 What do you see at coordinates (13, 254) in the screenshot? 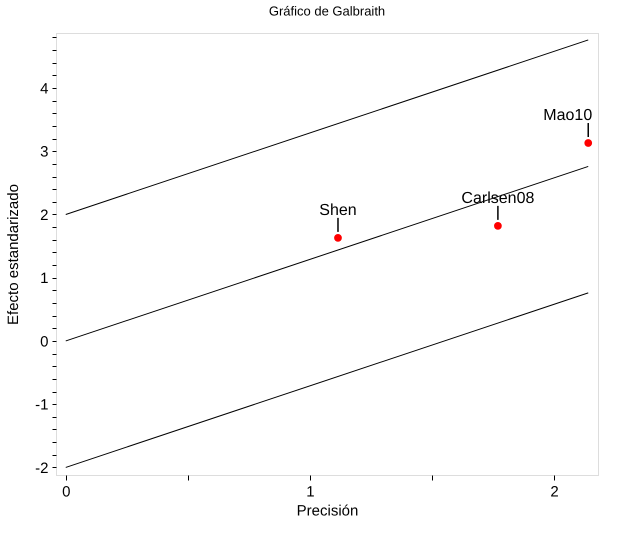
I see `y-axis-title: Efecto estandarizado` at bounding box center [13, 254].